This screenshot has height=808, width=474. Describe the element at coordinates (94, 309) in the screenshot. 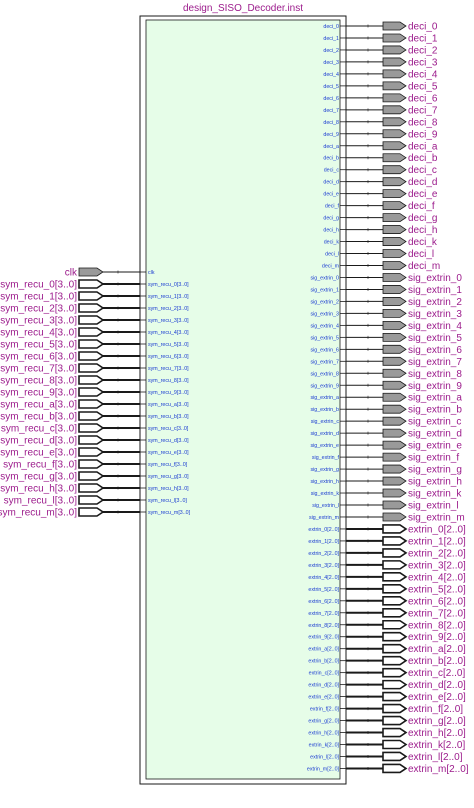

I see `input-port-sym-recu-2-3-0: sym_recu_2[3..0] sym_recu_2[3..0]` at that location.